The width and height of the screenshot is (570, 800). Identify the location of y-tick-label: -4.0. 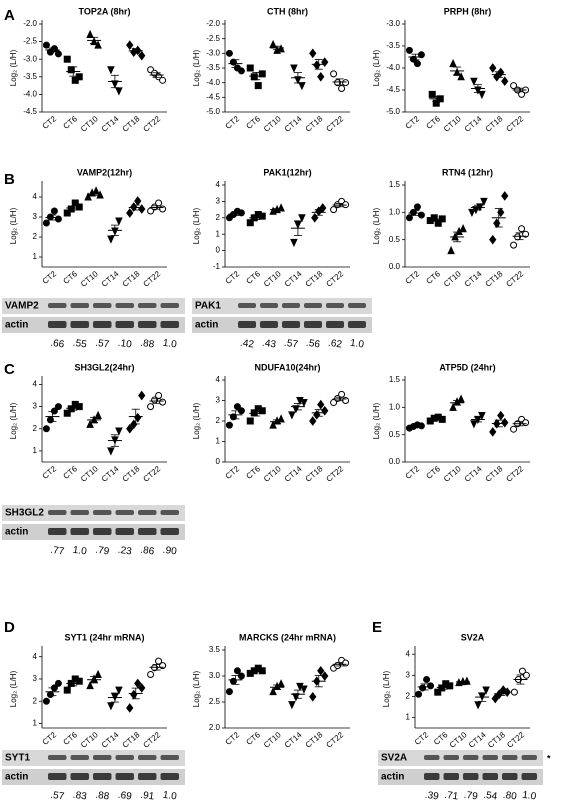
(393, 67).